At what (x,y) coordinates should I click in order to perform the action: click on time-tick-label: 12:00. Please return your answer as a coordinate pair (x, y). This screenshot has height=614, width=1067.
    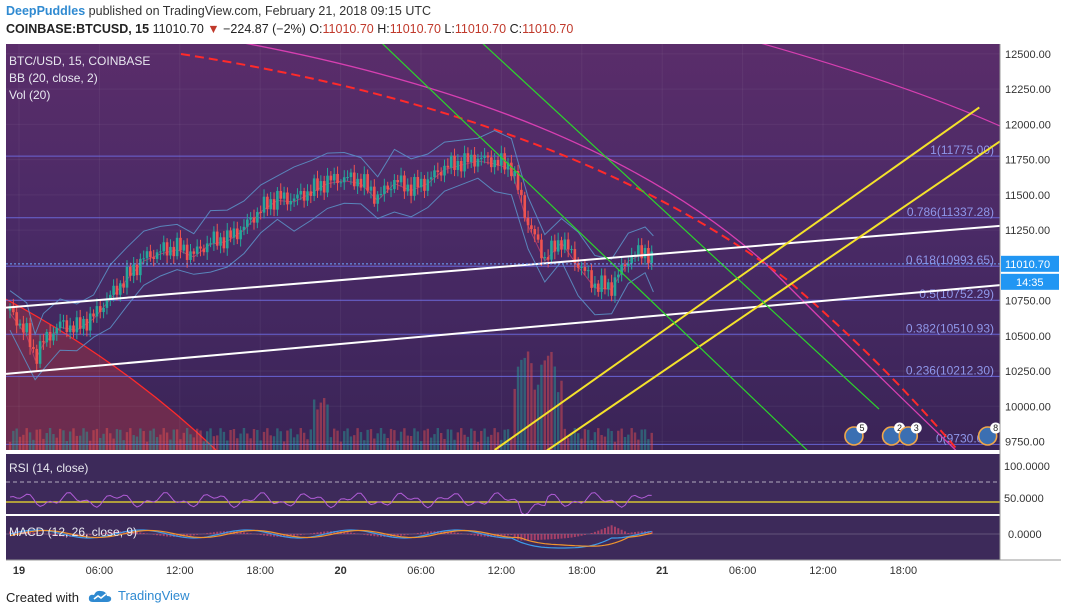
    Looking at the image, I should click on (823, 571).